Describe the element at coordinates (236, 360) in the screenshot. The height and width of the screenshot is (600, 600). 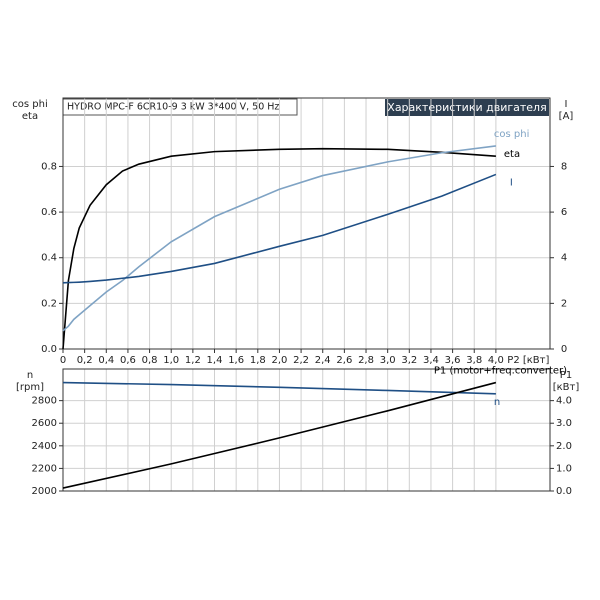
I see `x-tick-label: 1,6` at that location.